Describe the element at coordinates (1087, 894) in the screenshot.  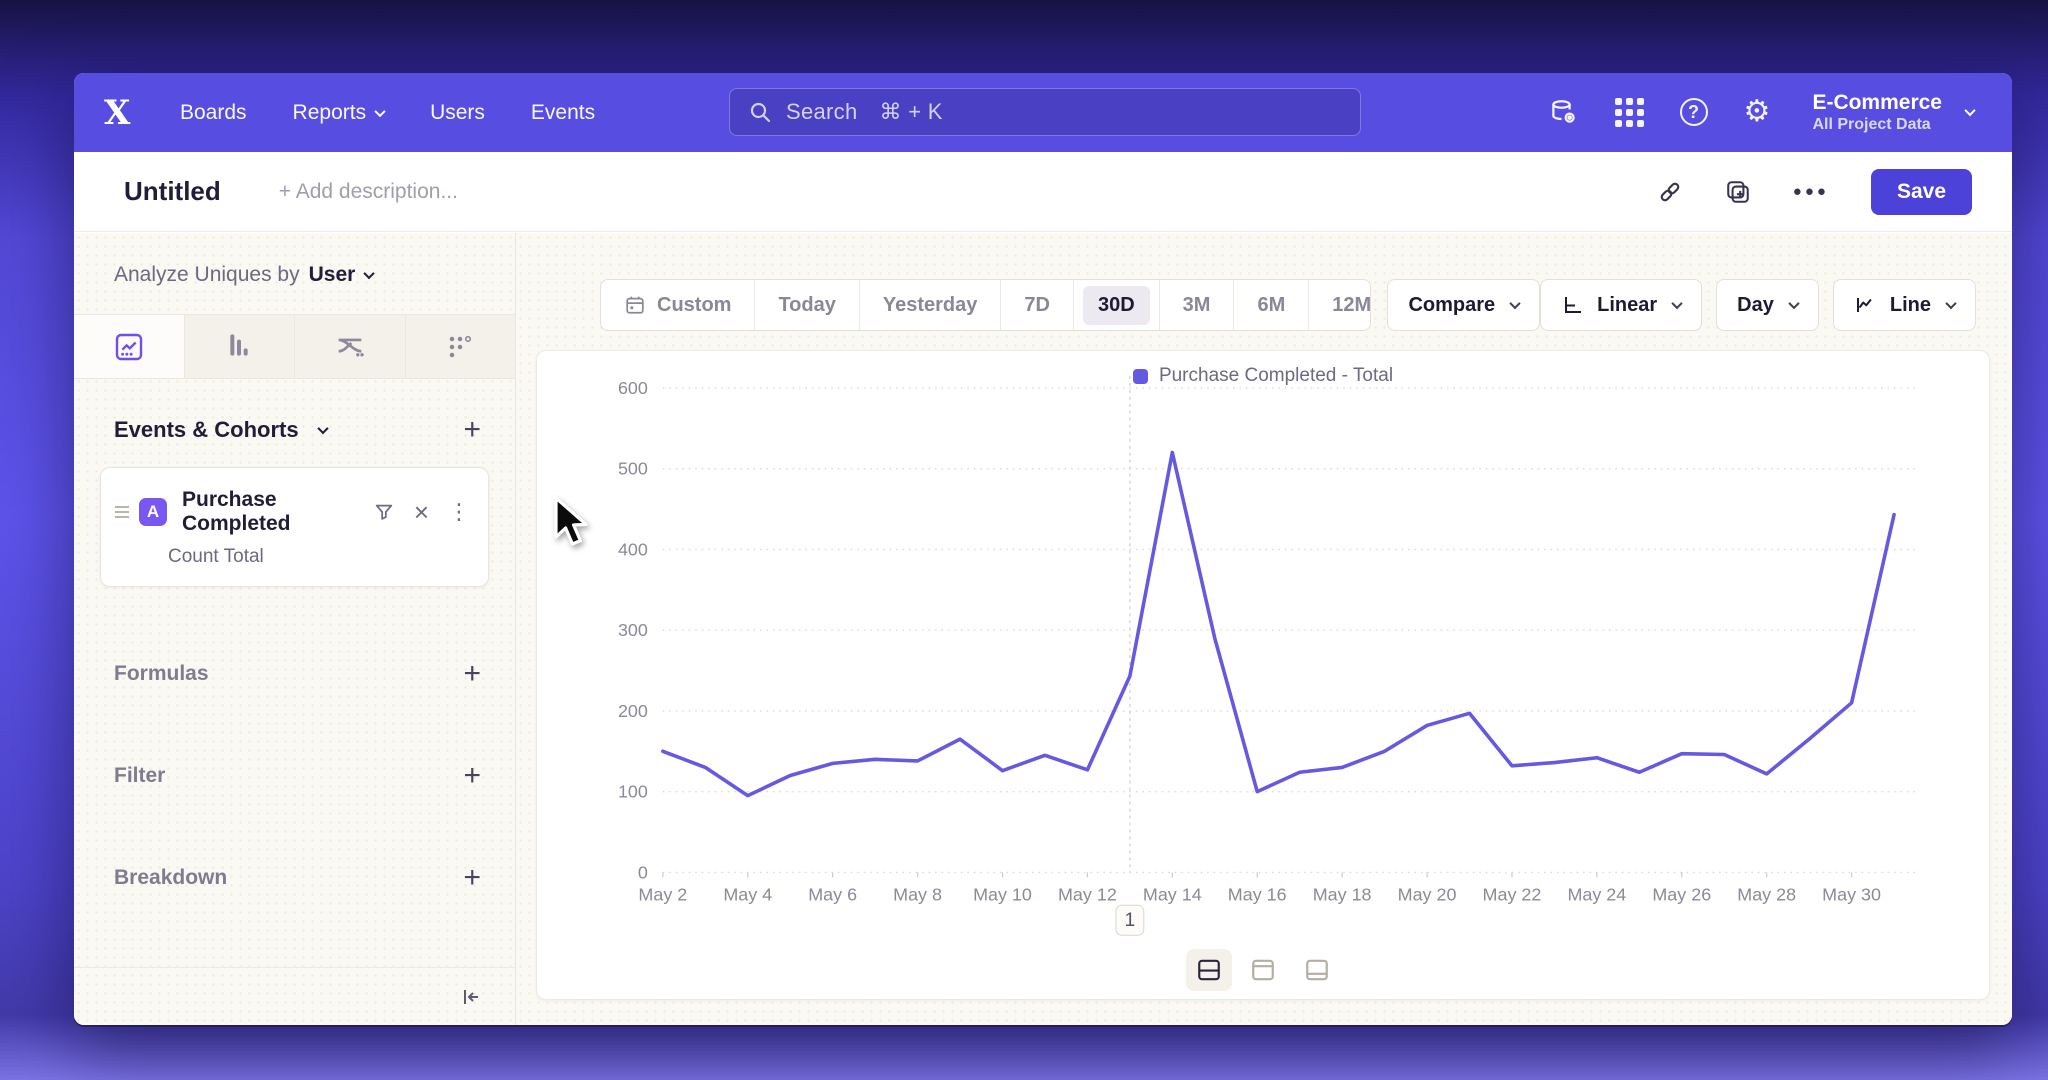
I see `svg-text: May 12` at that location.